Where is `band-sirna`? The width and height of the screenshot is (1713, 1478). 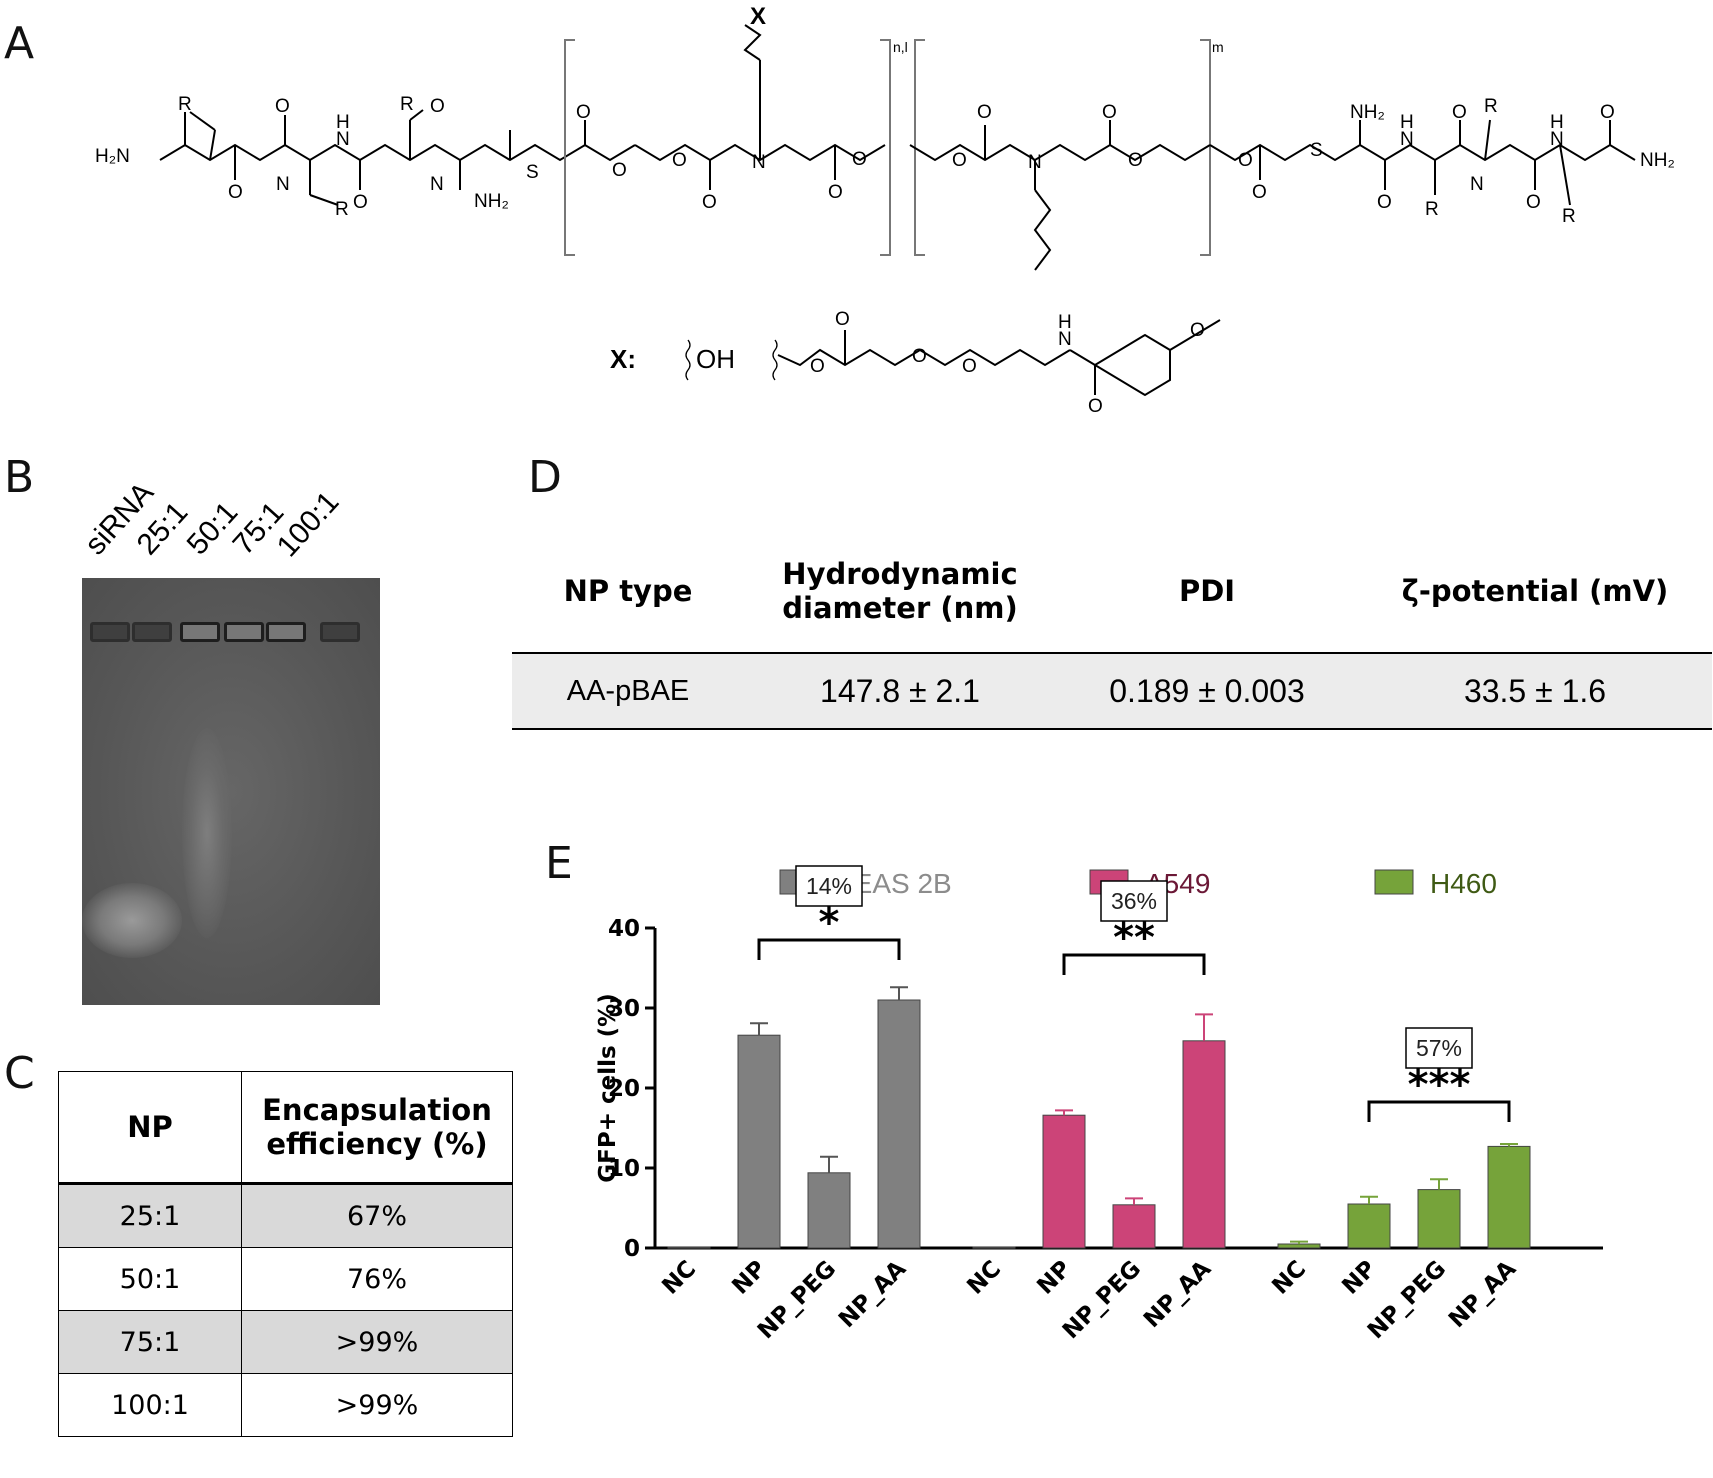
band-sirna is located at coordinates (132, 920).